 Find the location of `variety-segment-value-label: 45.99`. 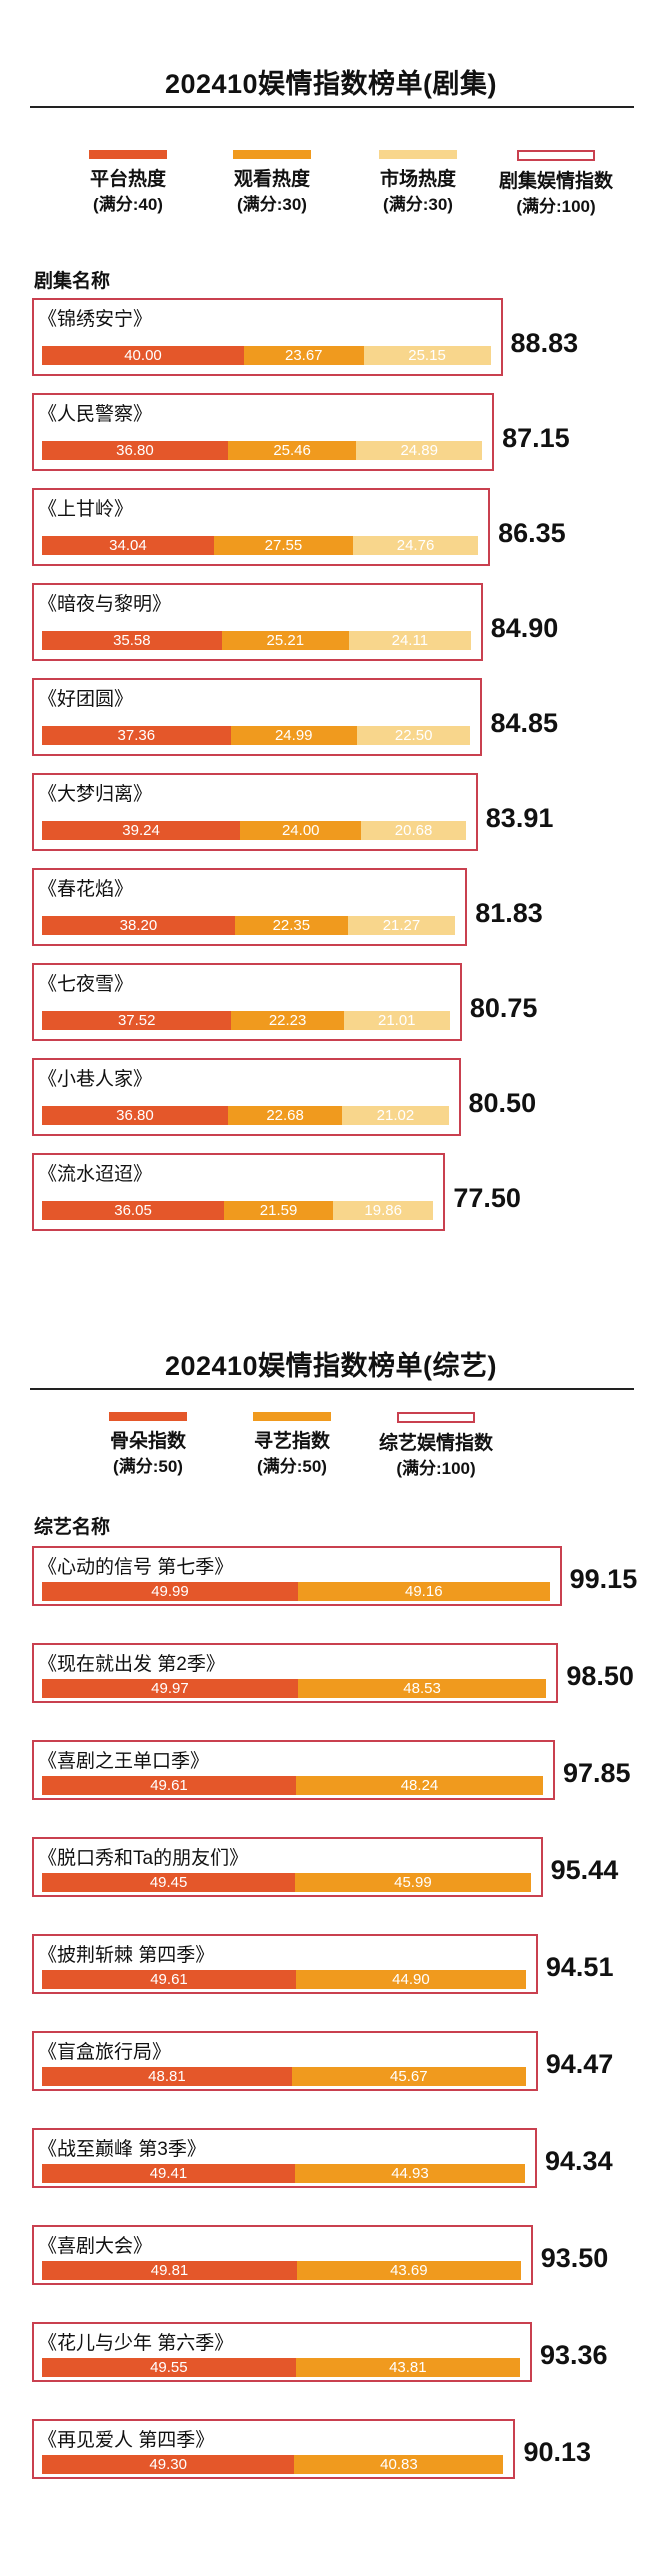

variety-segment-value-label: 45.99 is located at coordinates (413, 1882).